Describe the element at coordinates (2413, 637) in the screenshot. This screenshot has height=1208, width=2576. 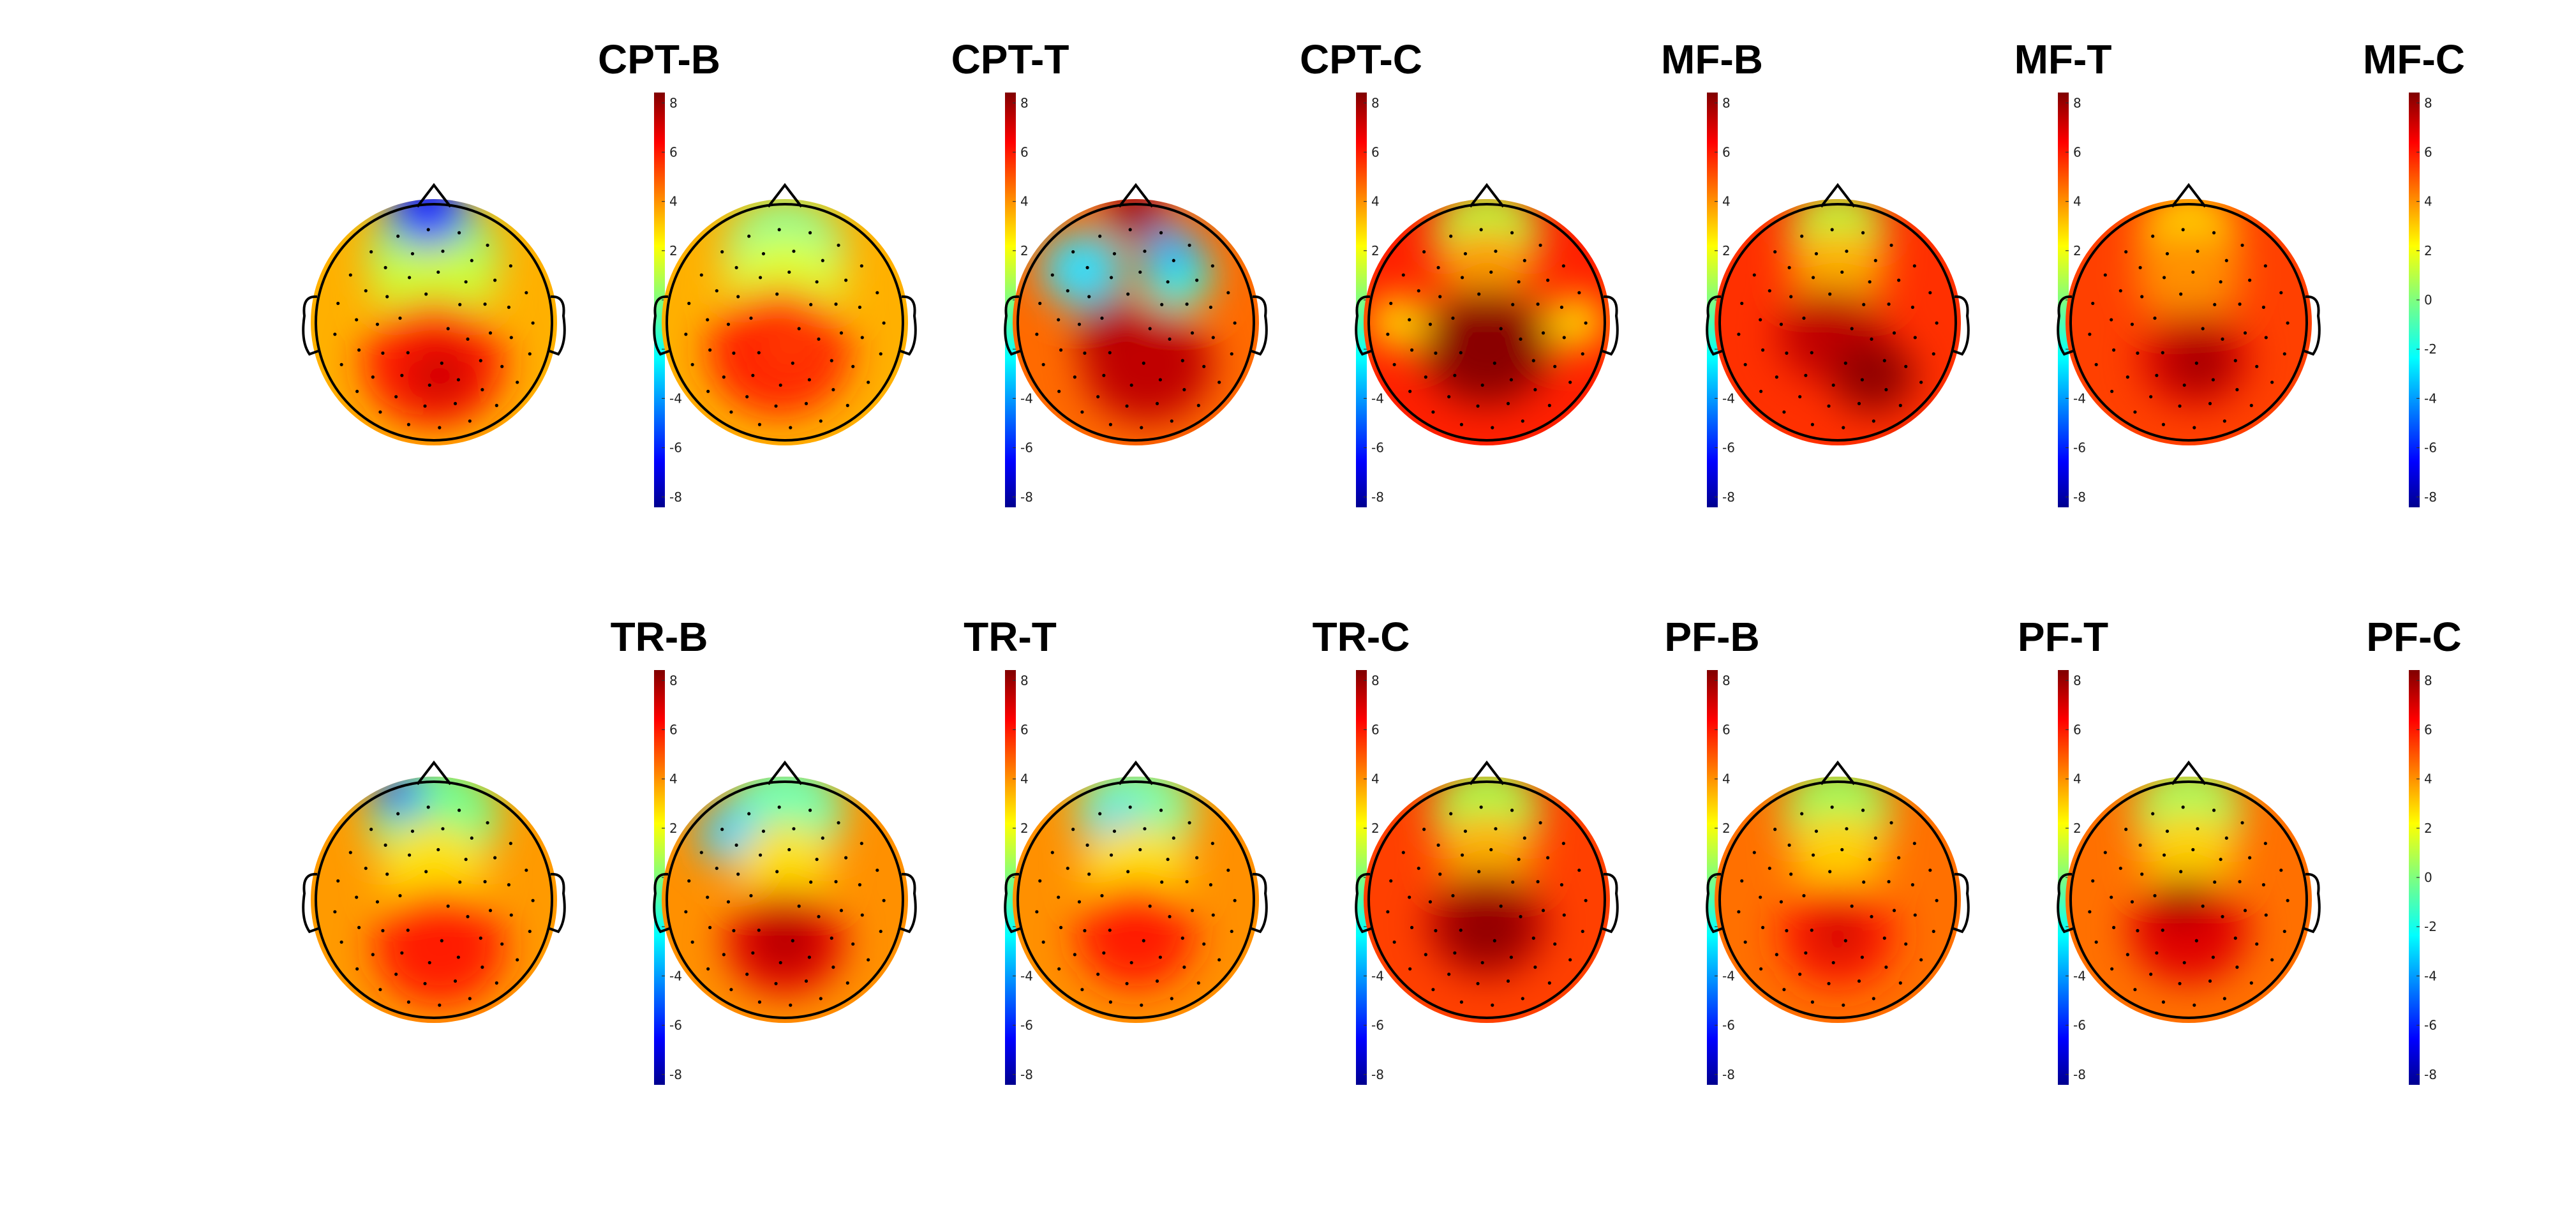
I see `panel-title: PF-C` at that location.